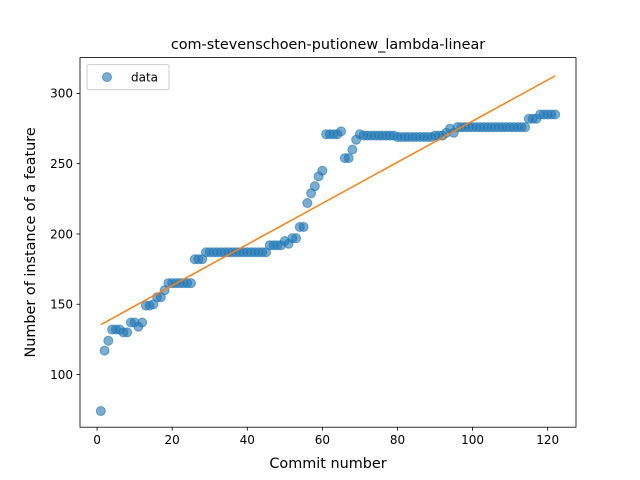  Describe the element at coordinates (61, 375) in the screenshot. I see `y-tick-label: 100` at that location.